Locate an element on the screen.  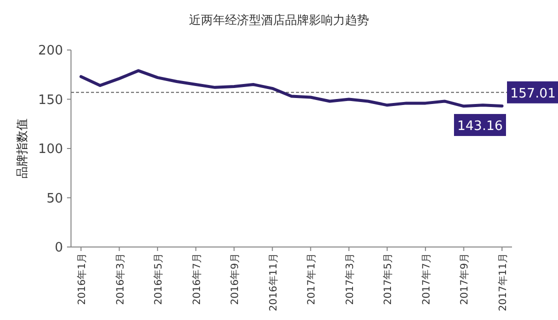
line-series is located at coordinates (292, 88).